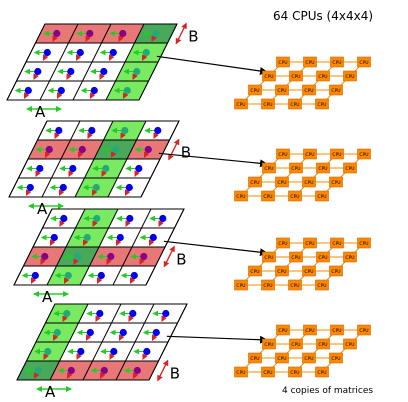 This screenshot has width=408, height=402. Describe the element at coordinates (215, 248) in the screenshot. I see `mapping-arrow` at that location.